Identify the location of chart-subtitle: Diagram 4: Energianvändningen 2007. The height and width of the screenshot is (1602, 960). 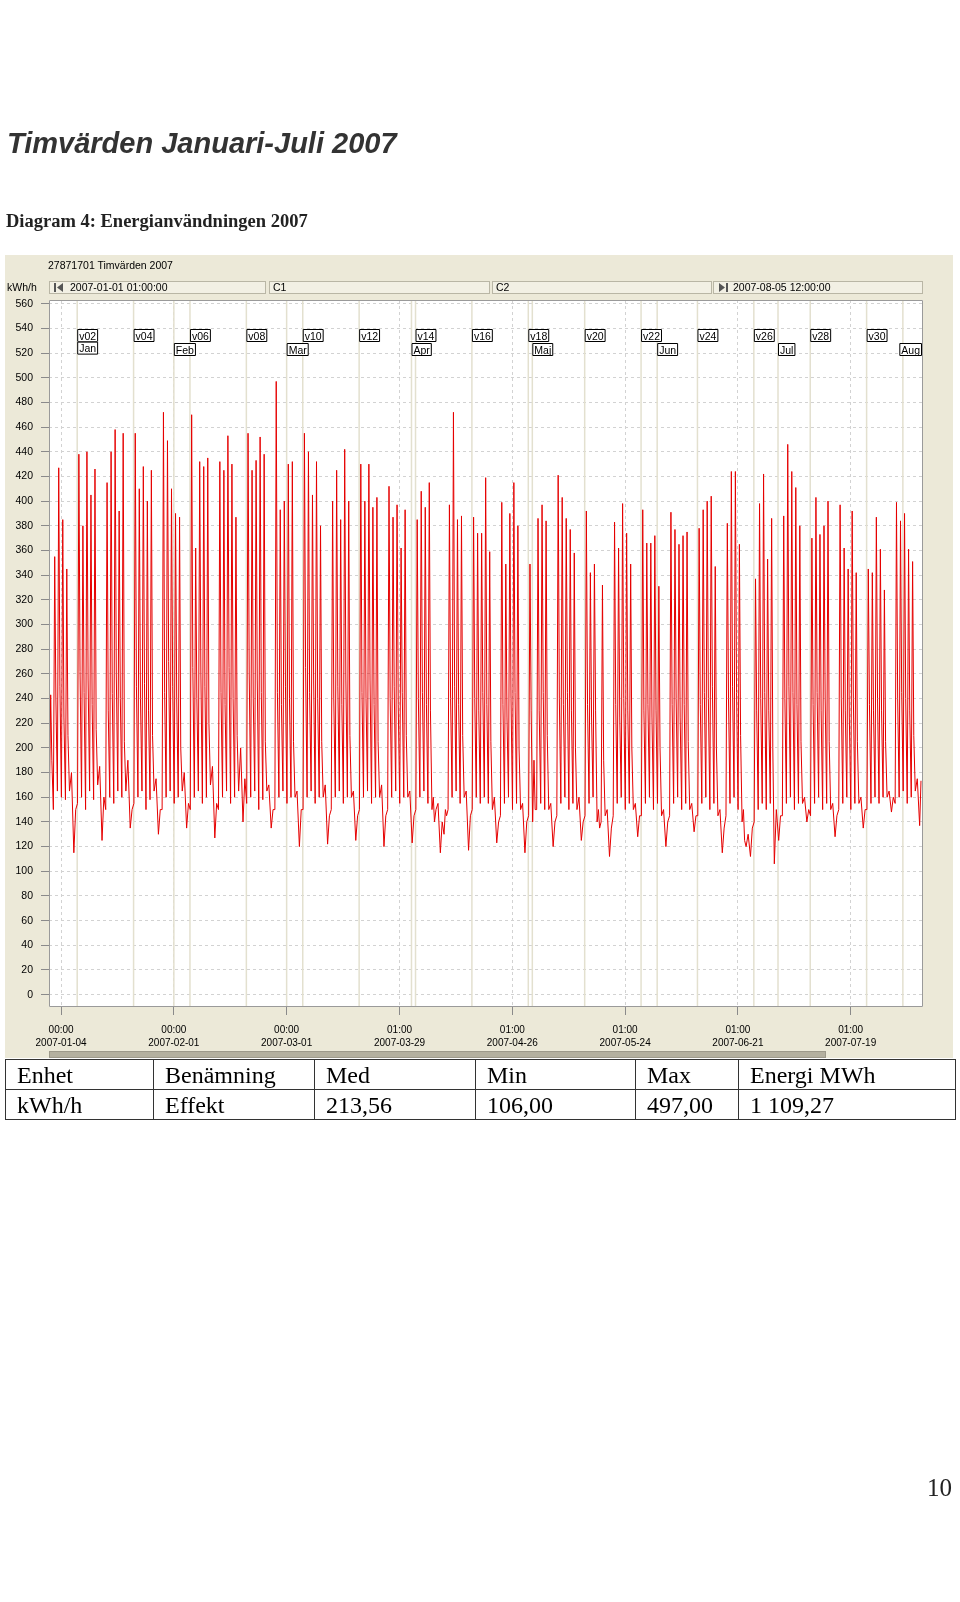
(157, 221).